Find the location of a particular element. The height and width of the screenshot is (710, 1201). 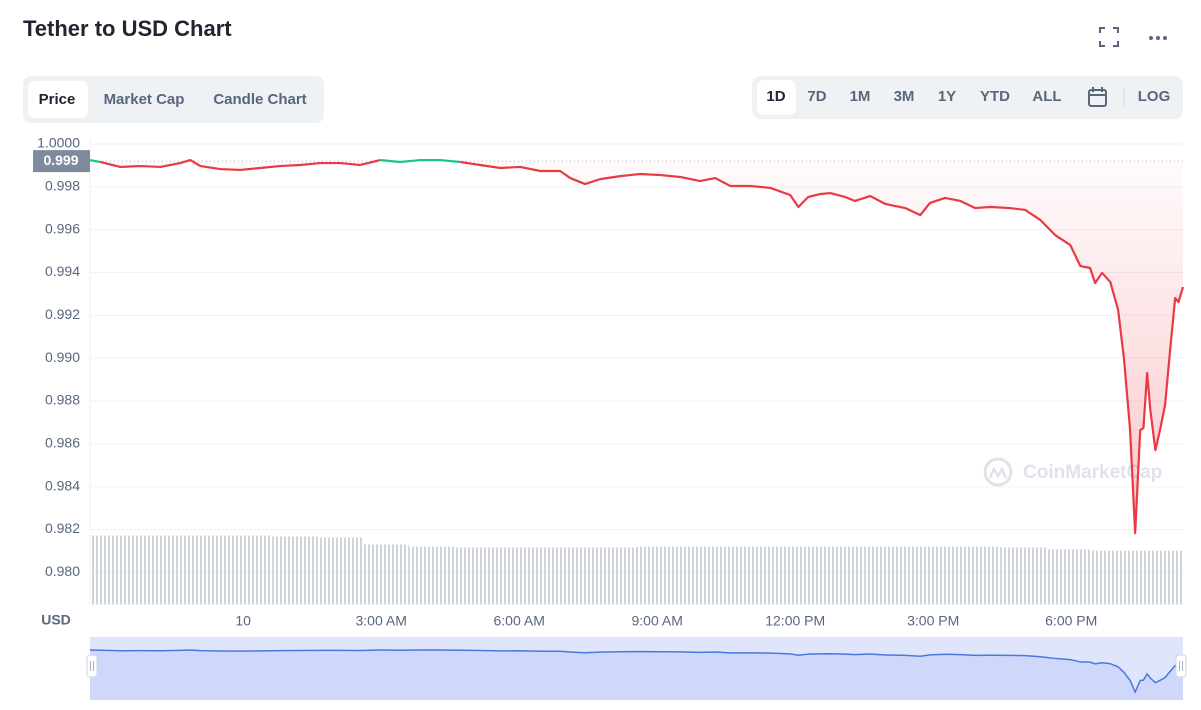

log-button: LOG is located at coordinates (1154, 96).